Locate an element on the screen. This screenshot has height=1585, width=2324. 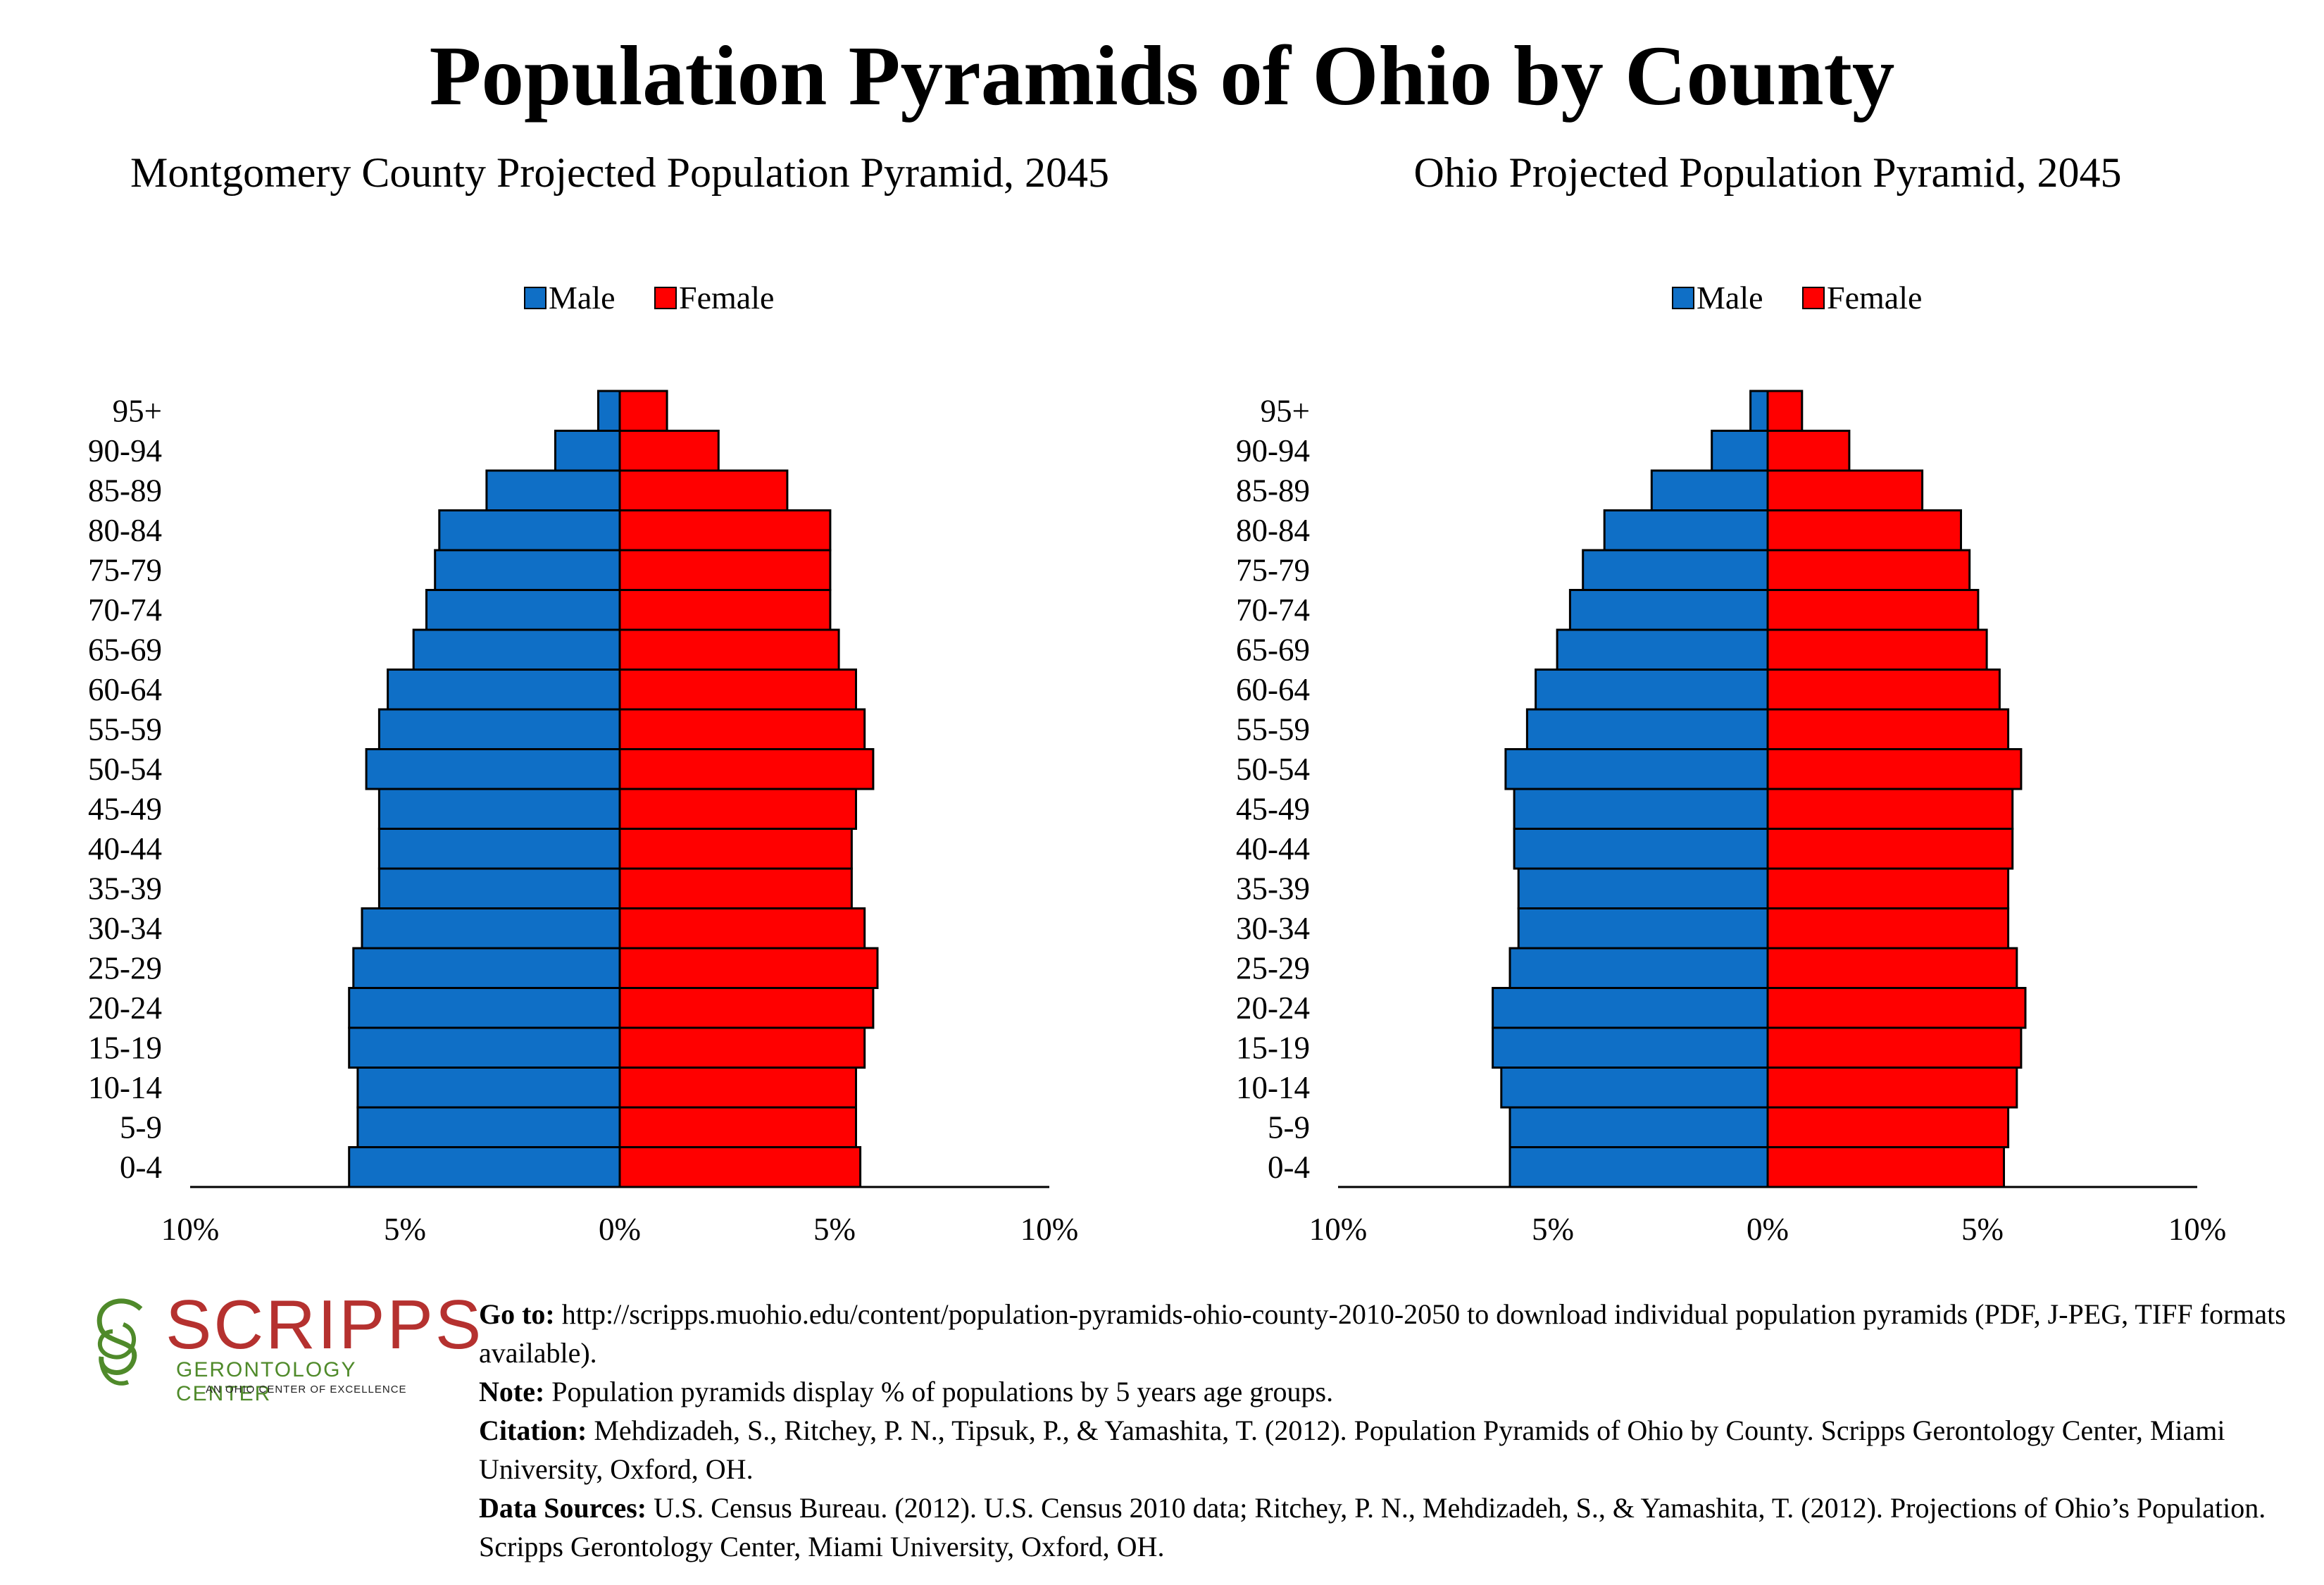
note-label: Citation: is located at coordinates (533, 1430).